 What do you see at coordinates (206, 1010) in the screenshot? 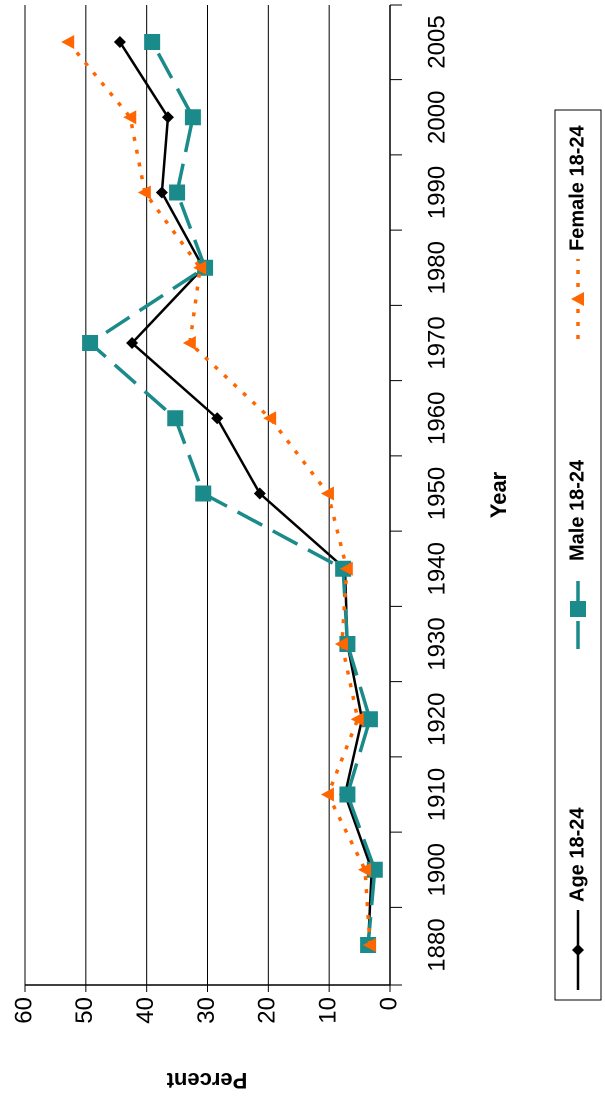
I see `y-tick-label: 30` at bounding box center [206, 1010].